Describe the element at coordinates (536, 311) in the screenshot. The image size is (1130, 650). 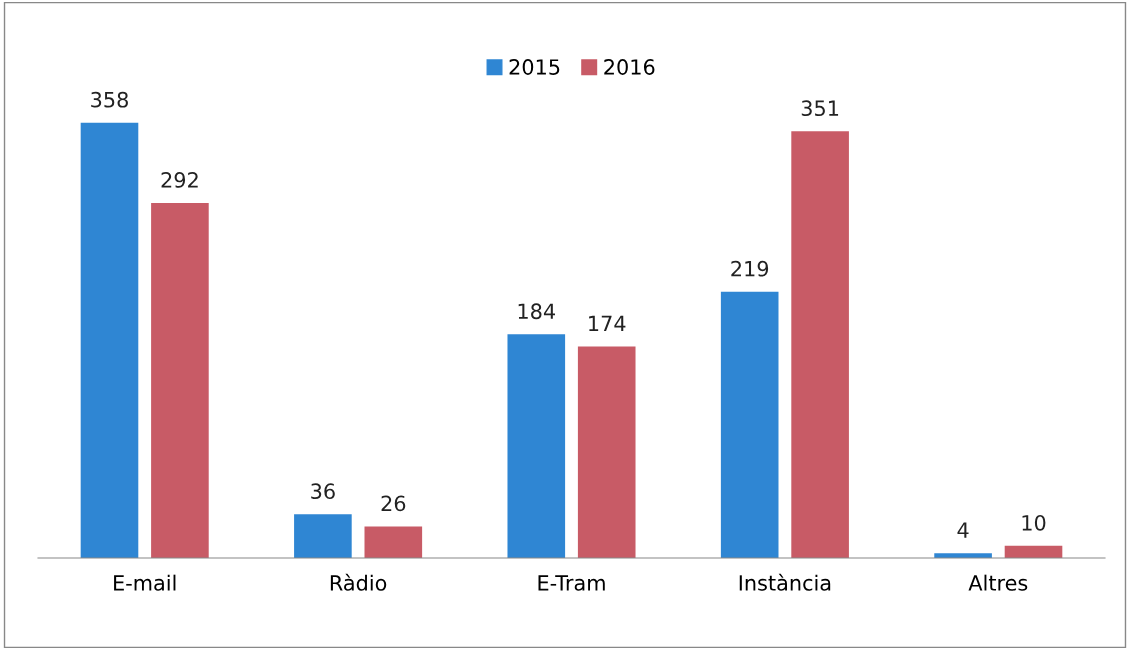
I see `data-label: 184` at that location.